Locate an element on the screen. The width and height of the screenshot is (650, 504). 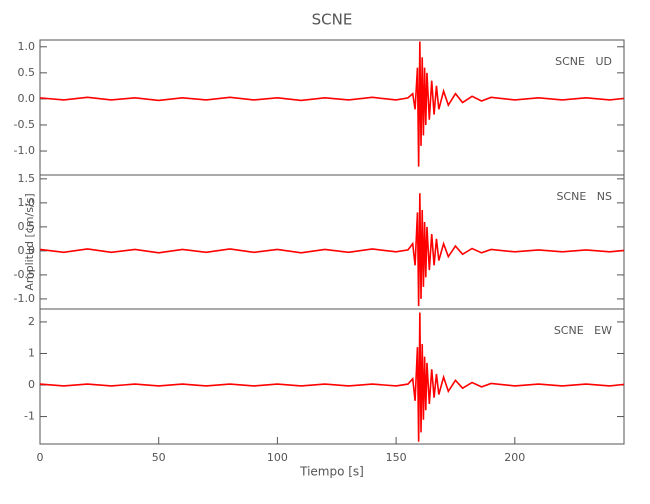
x-tick-label: 0 is located at coordinates (40, 457).